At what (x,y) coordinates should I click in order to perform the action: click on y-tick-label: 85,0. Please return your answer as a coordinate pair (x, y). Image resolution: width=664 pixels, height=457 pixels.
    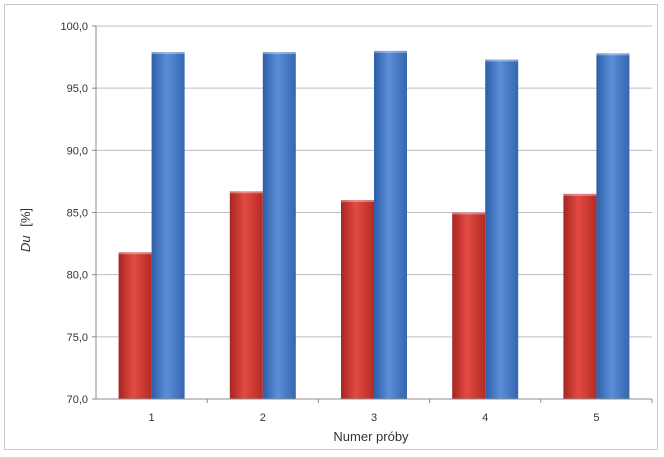
    Looking at the image, I should click on (77, 214).